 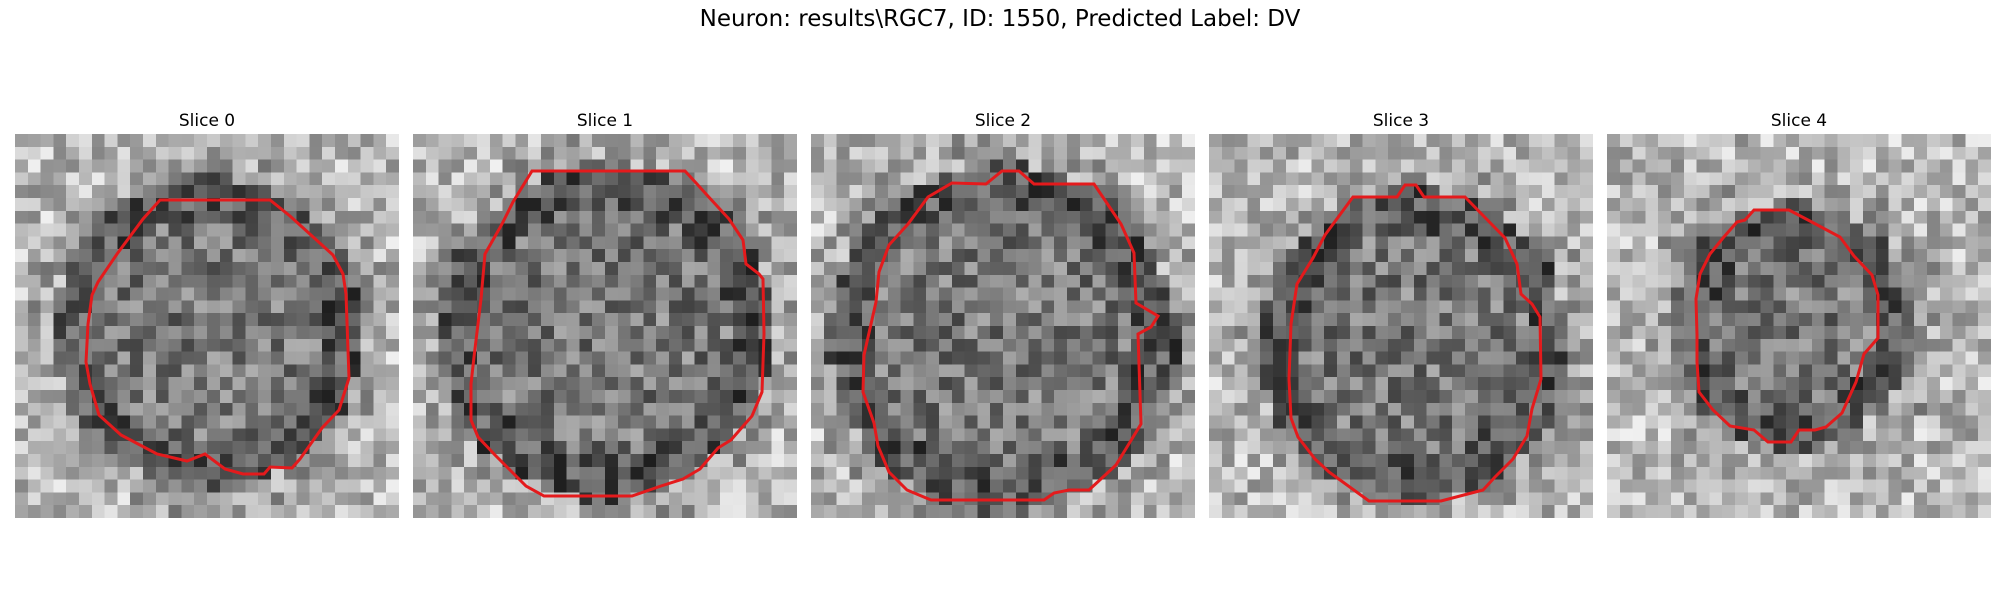 I want to click on slice-title-0: Slice 0, so click(x=207, y=121).